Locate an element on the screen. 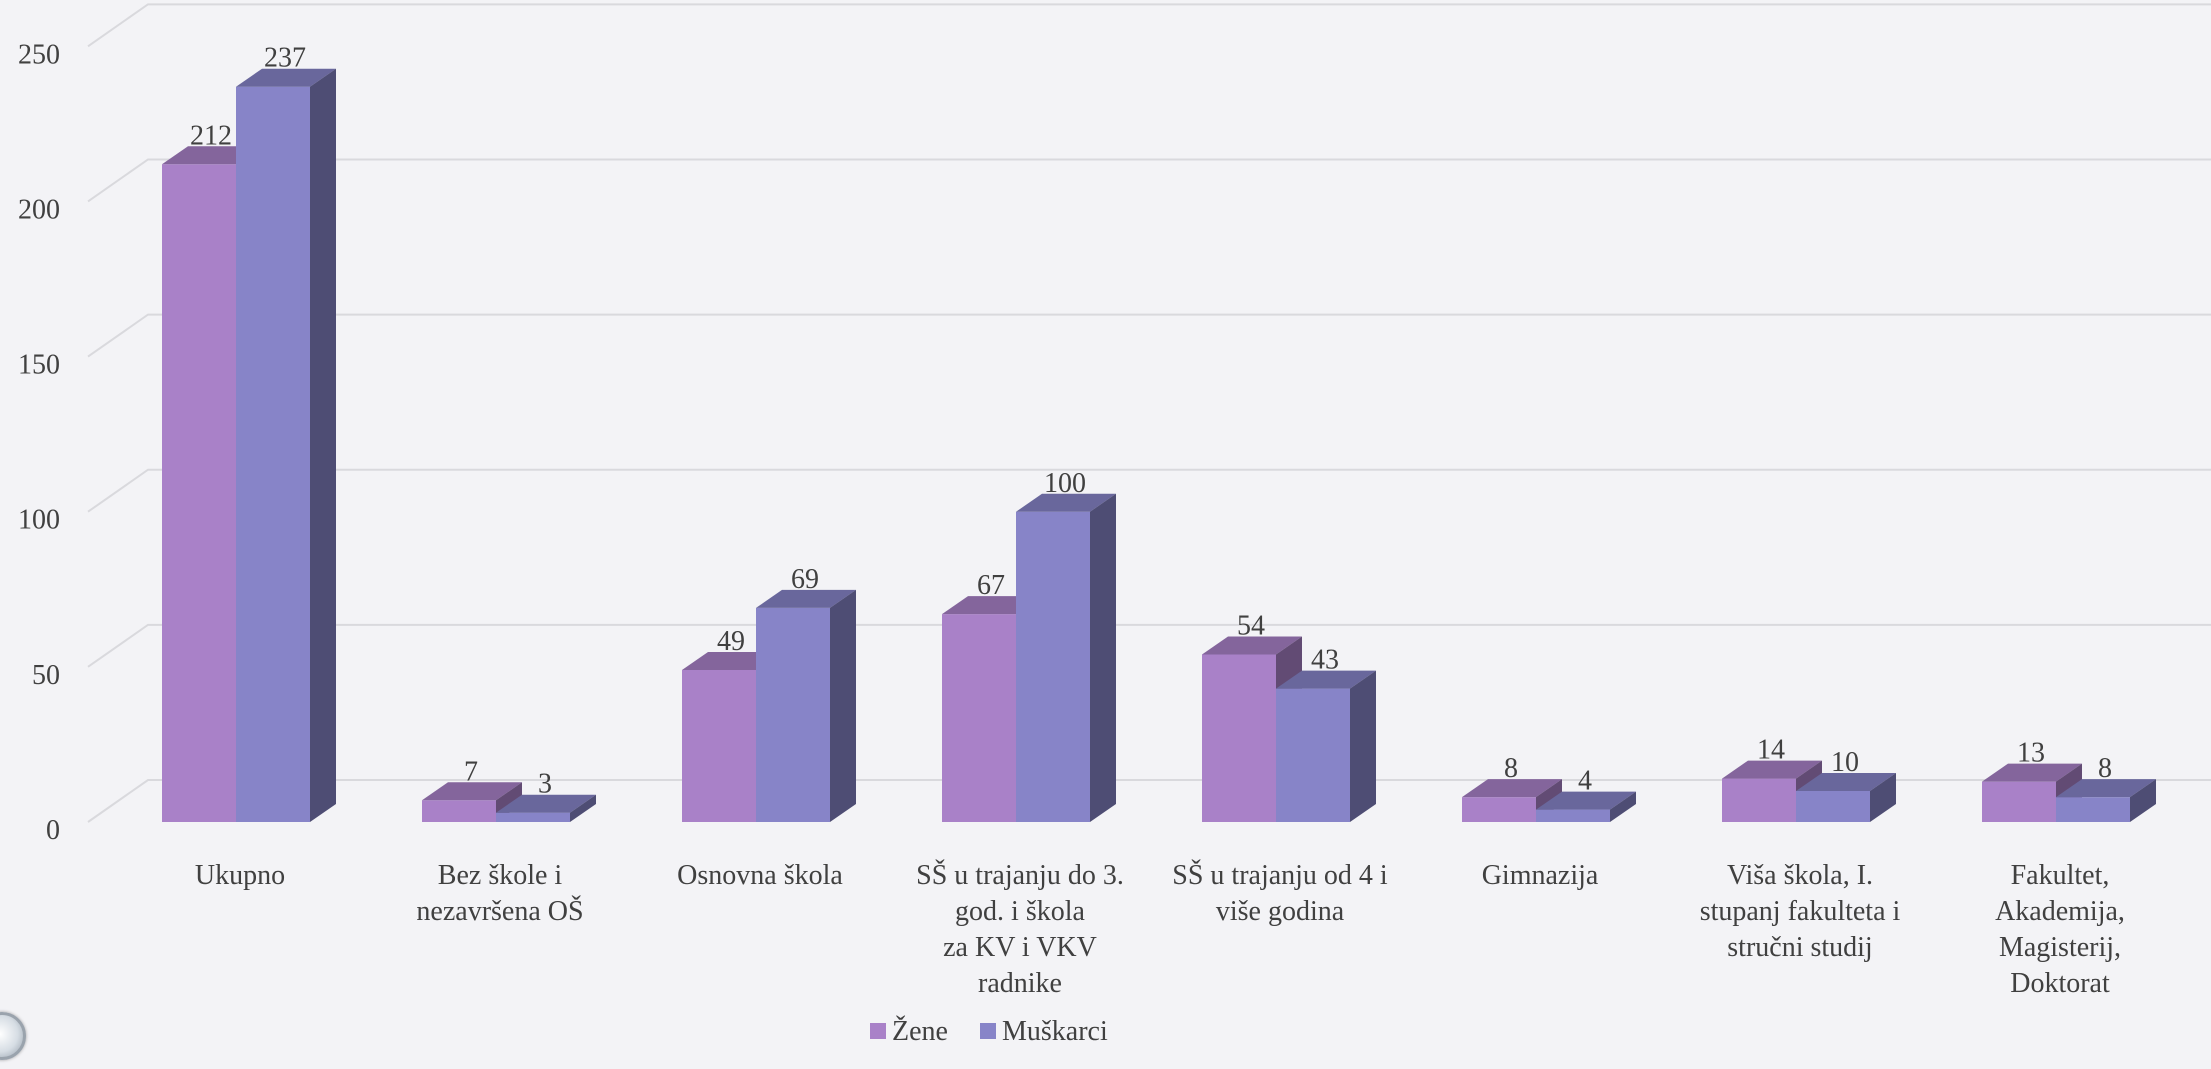  legend-item: Žene is located at coordinates (909, 1031).